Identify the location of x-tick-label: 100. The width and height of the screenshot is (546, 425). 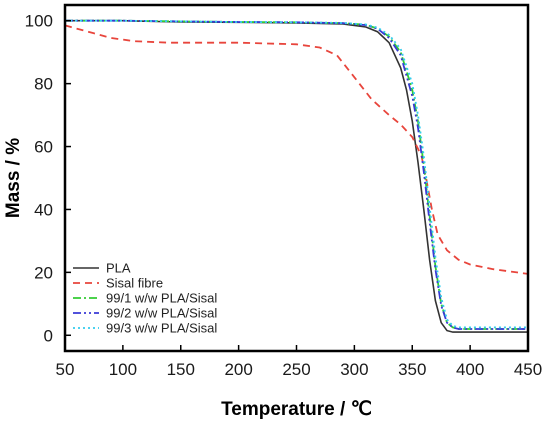
(123, 369).